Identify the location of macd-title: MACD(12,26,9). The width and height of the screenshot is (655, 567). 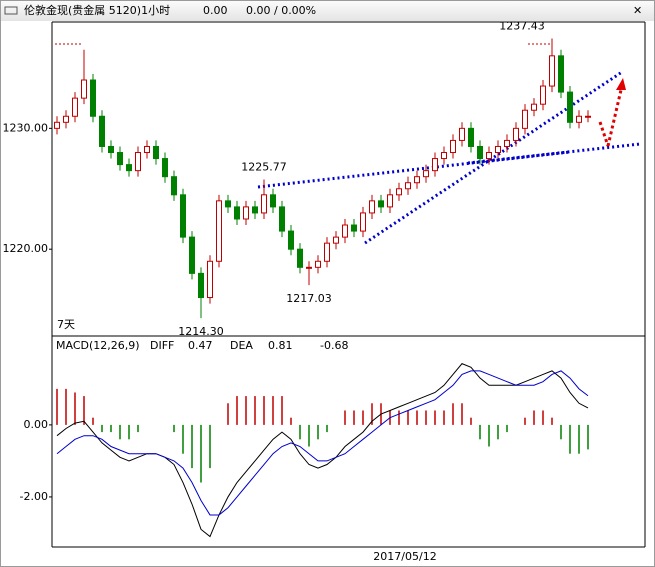
(98, 345).